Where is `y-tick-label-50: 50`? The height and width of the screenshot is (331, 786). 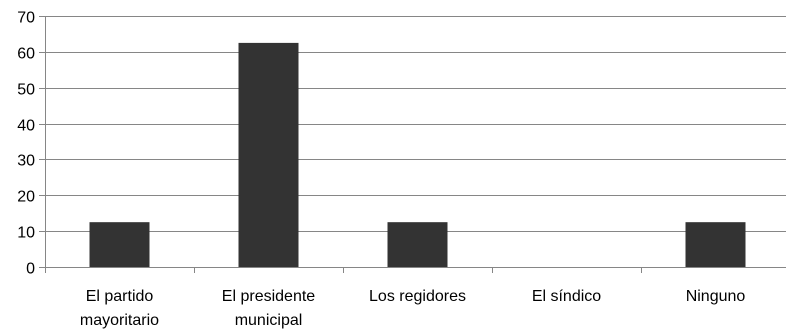 y-tick-label-50: 50 is located at coordinates (26, 90).